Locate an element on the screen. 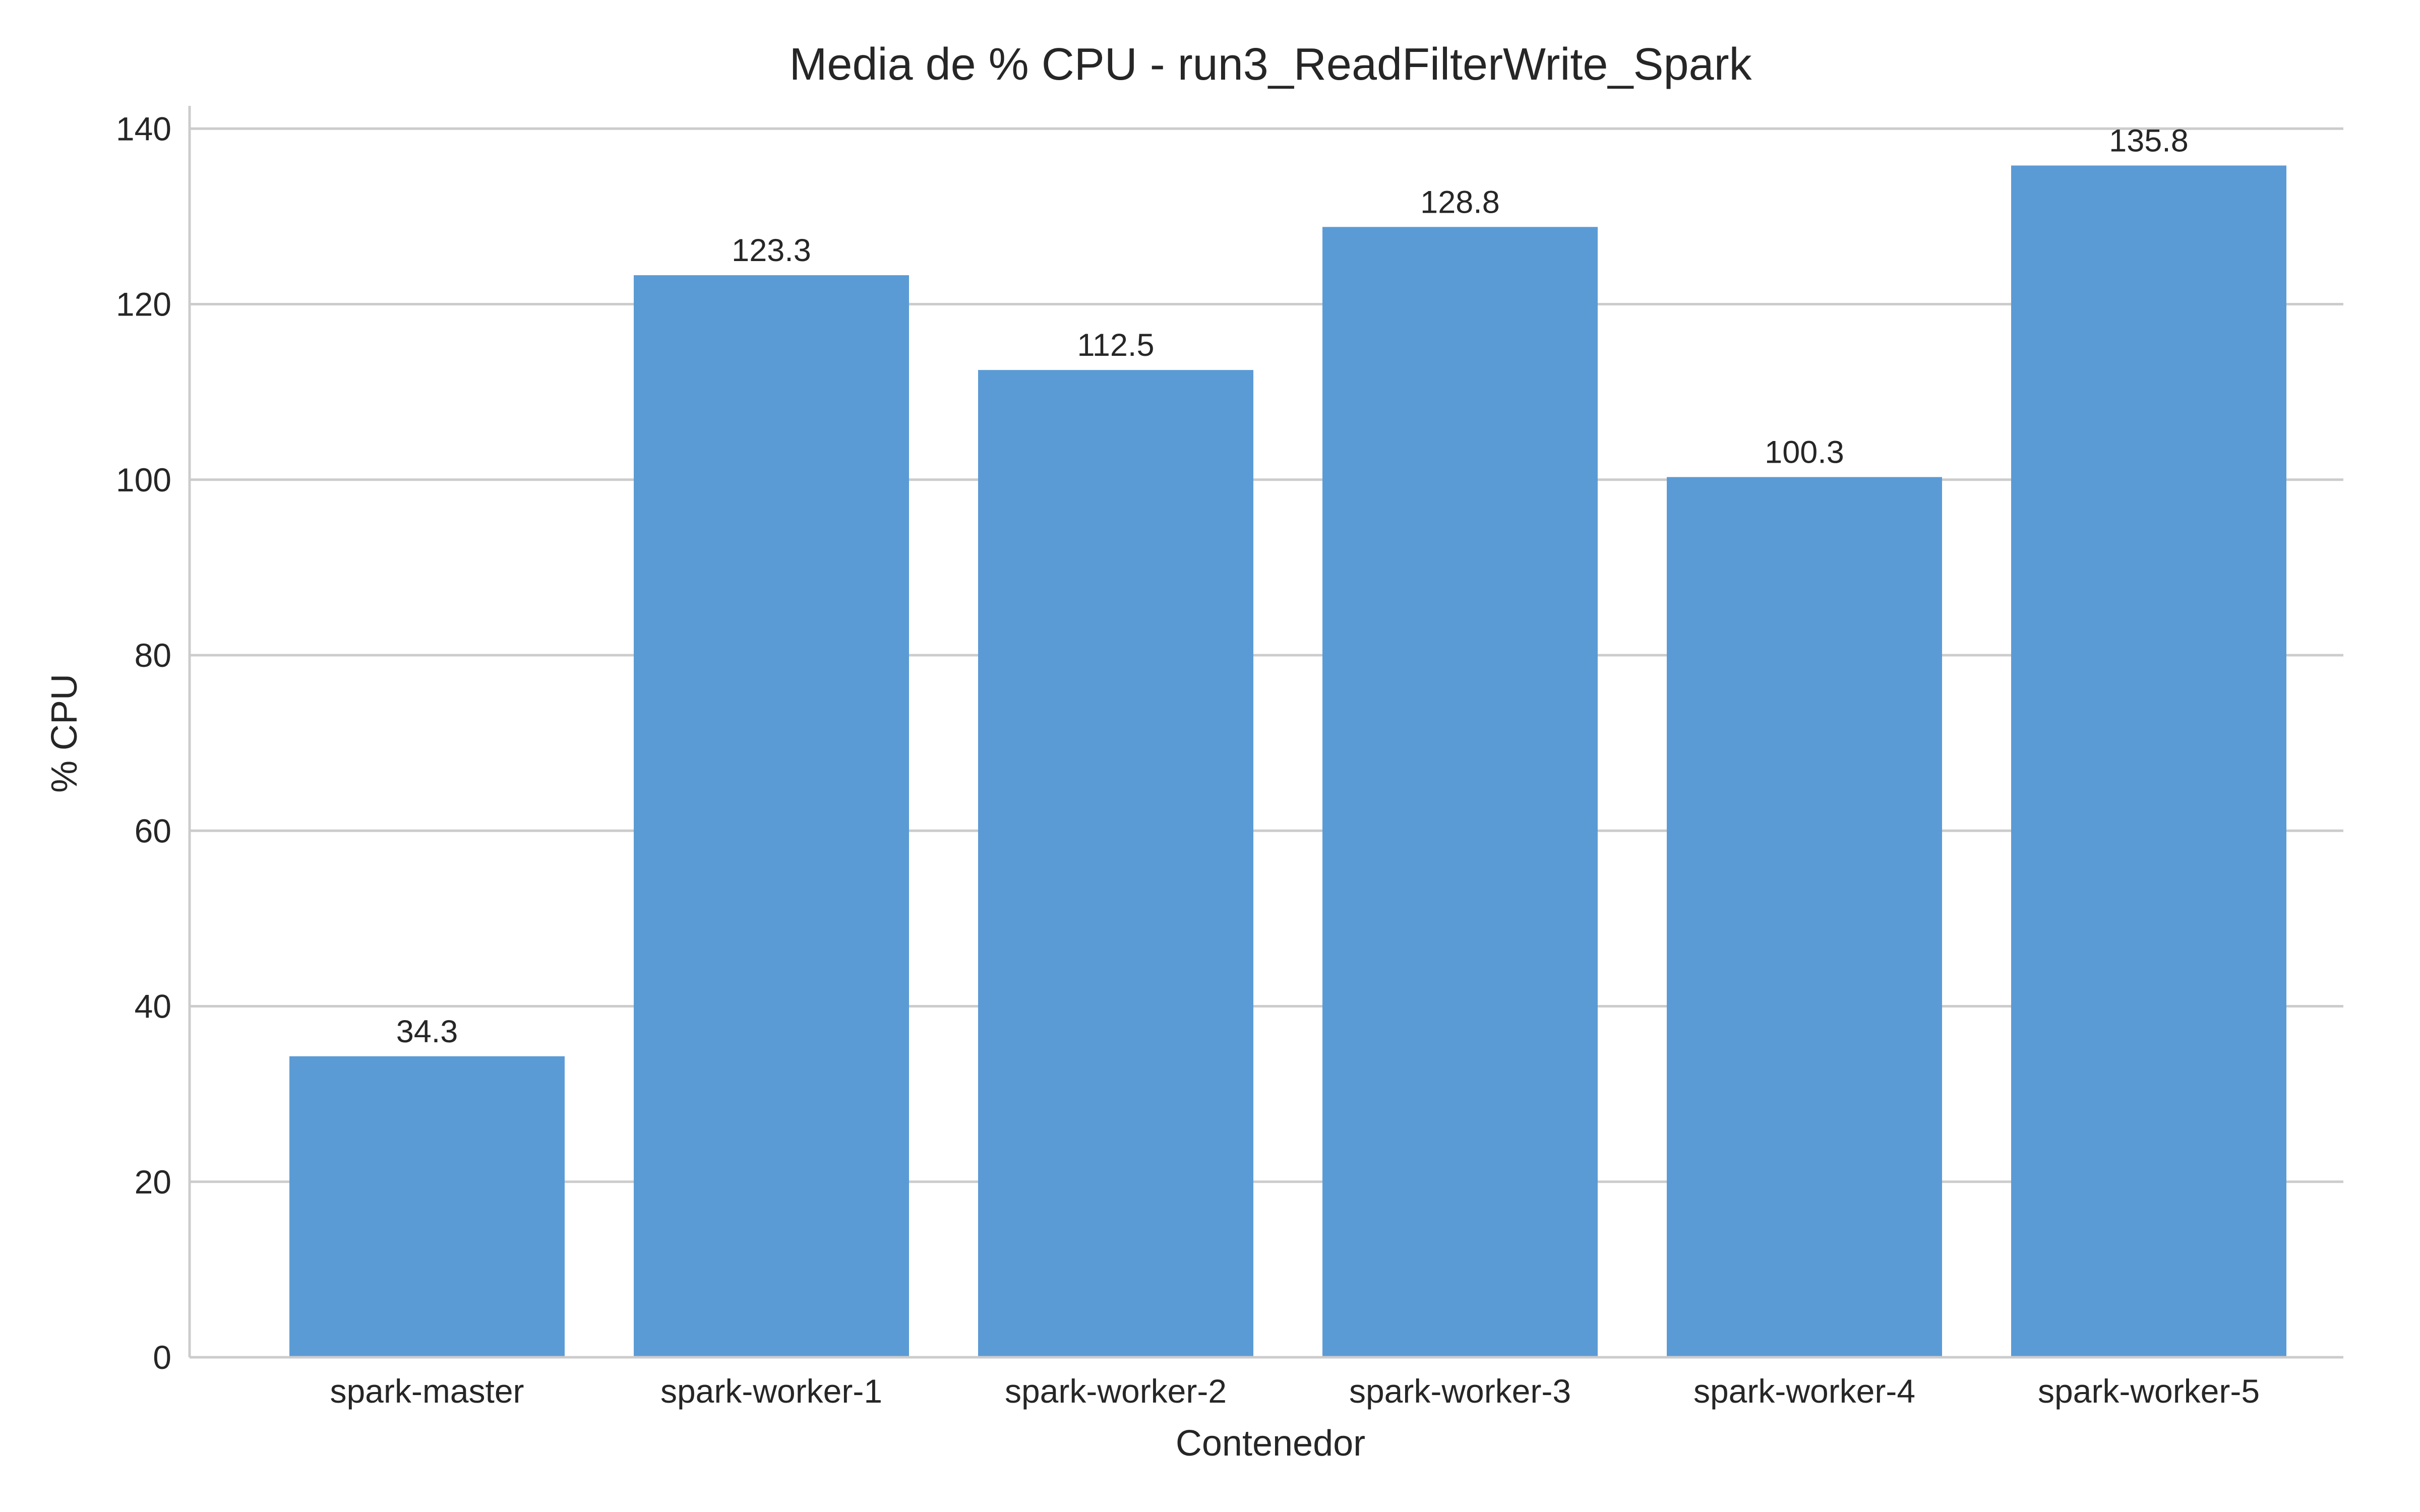  x-tick-label: spark-worker-3 is located at coordinates (1460, 1391).